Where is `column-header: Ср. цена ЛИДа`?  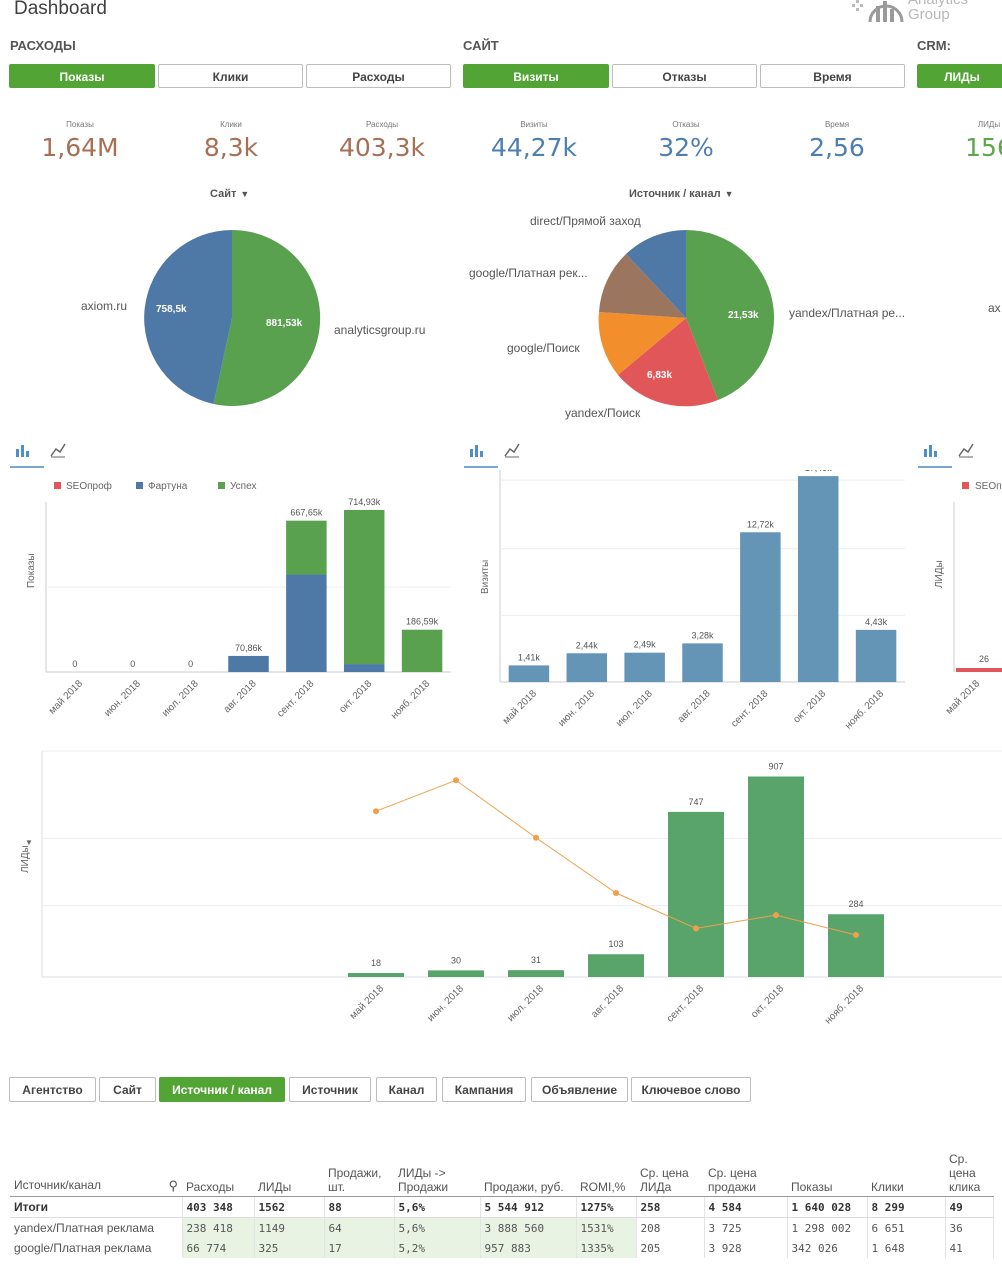
column-header: Ср. цена ЛИДа is located at coordinates (670, 1173).